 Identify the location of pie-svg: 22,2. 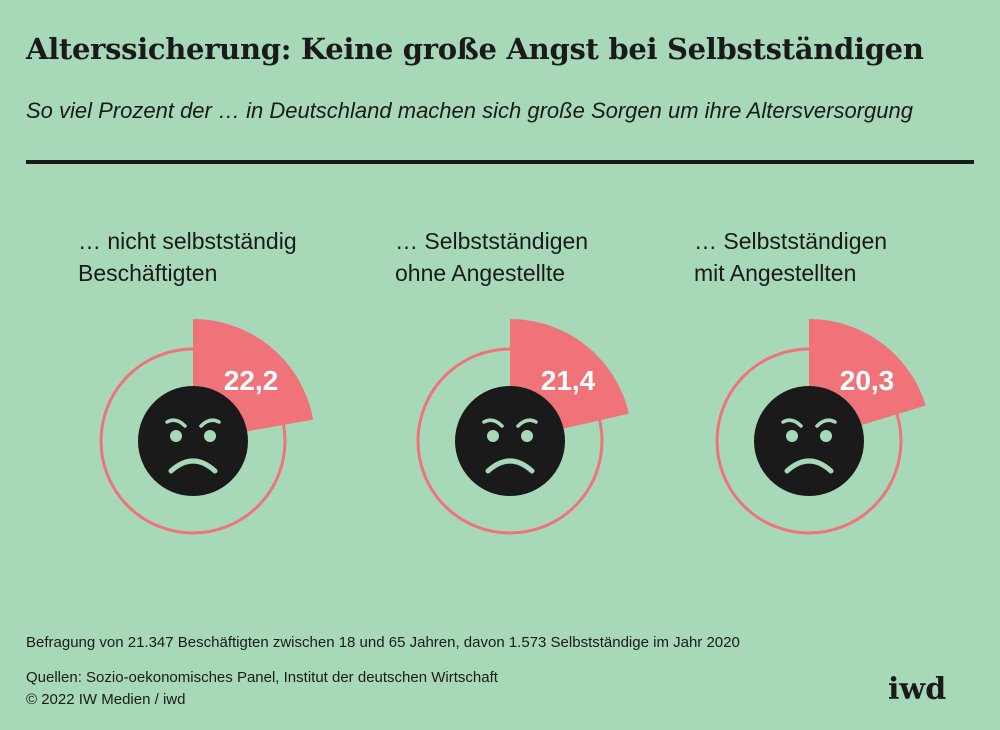
(206, 427).